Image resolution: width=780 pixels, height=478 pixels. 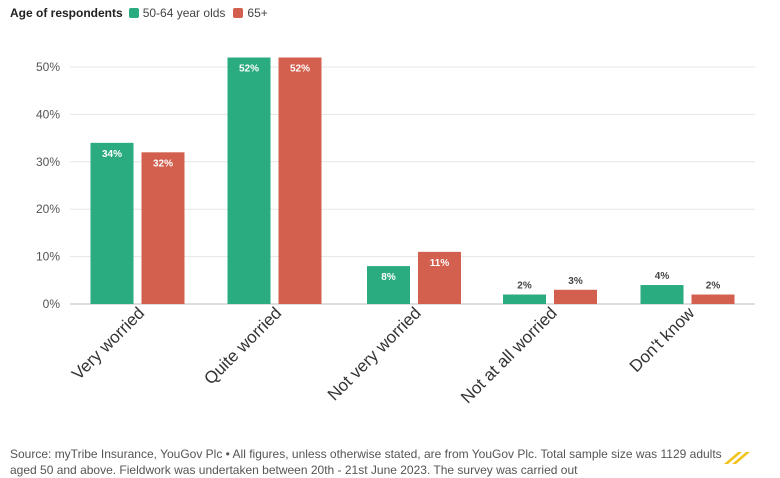 I want to click on legend-item-65-plus: 65+, so click(x=250, y=13).